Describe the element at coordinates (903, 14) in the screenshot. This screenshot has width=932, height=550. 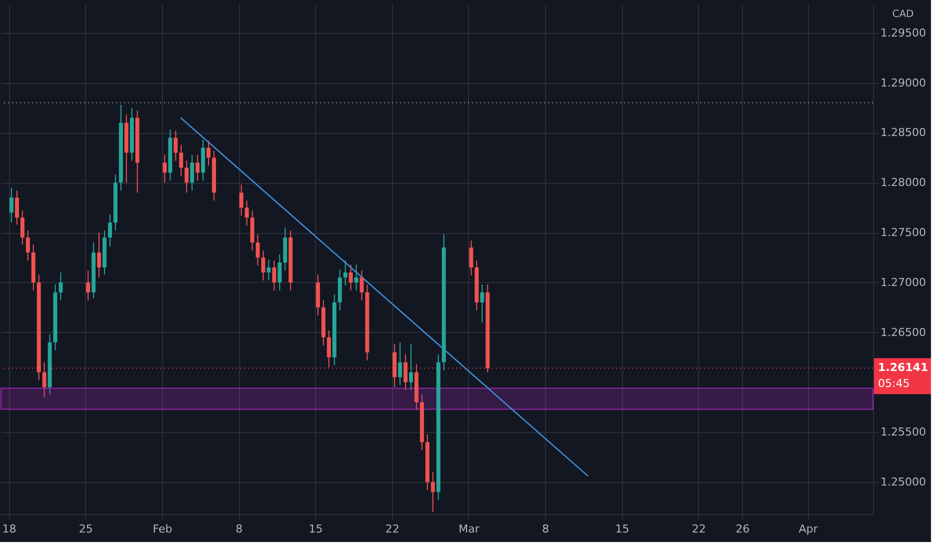
I see `y-axis-title: CAD` at that location.